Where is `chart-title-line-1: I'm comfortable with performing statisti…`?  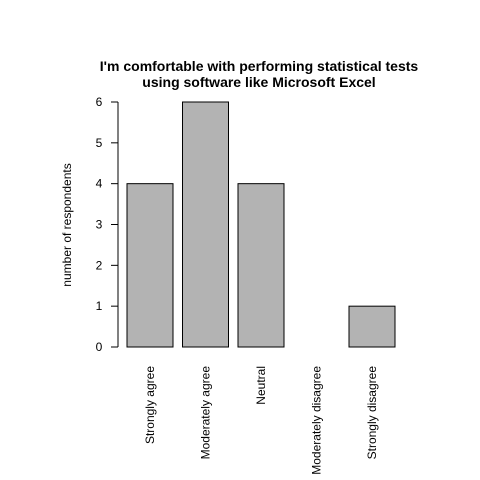
chart-title-line-1: I'm comfortable with performing statisti… is located at coordinates (259, 66).